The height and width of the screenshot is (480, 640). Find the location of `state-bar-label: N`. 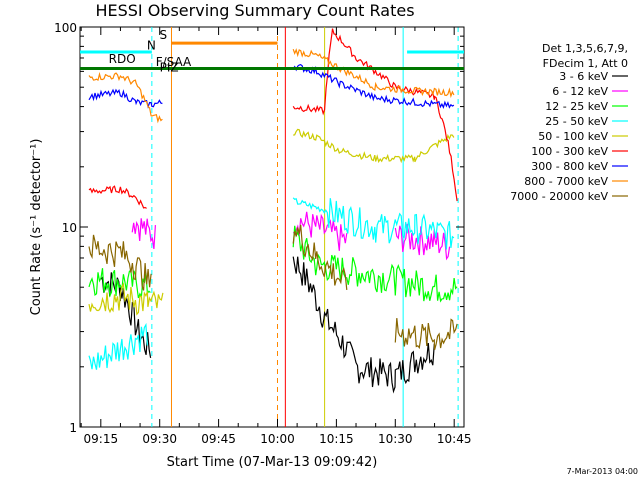

state-bar-label: N is located at coordinates (151, 46).